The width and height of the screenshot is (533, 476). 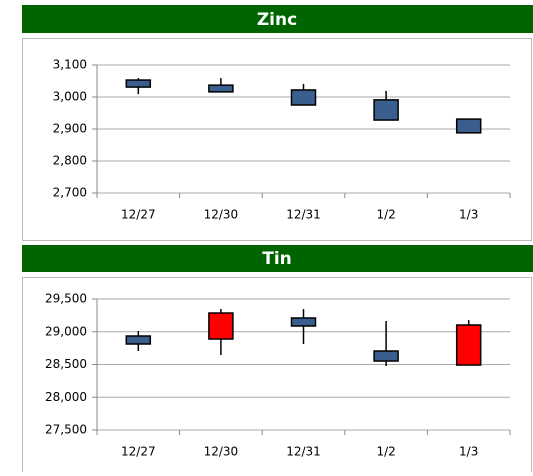 What do you see at coordinates (66, 397) in the screenshot?
I see `y-tick-label: 28,000` at bounding box center [66, 397].